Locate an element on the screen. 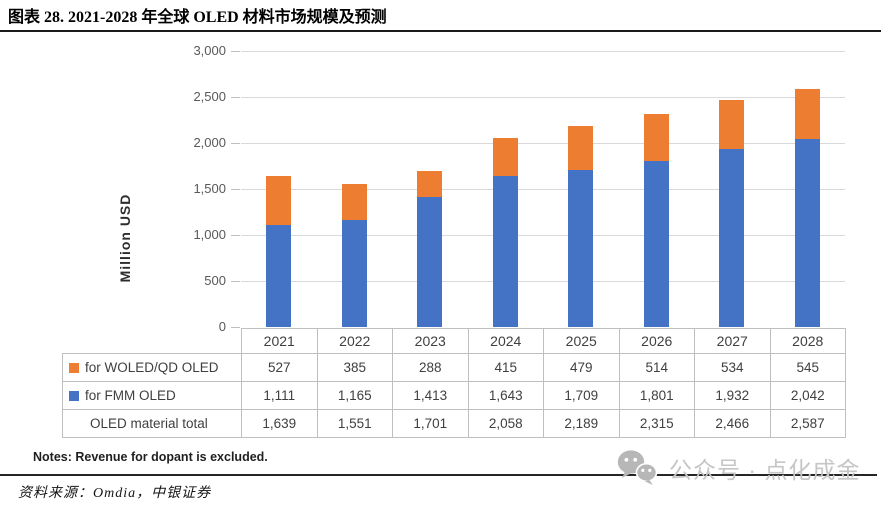  year-cell: 2022 is located at coordinates (354, 341).